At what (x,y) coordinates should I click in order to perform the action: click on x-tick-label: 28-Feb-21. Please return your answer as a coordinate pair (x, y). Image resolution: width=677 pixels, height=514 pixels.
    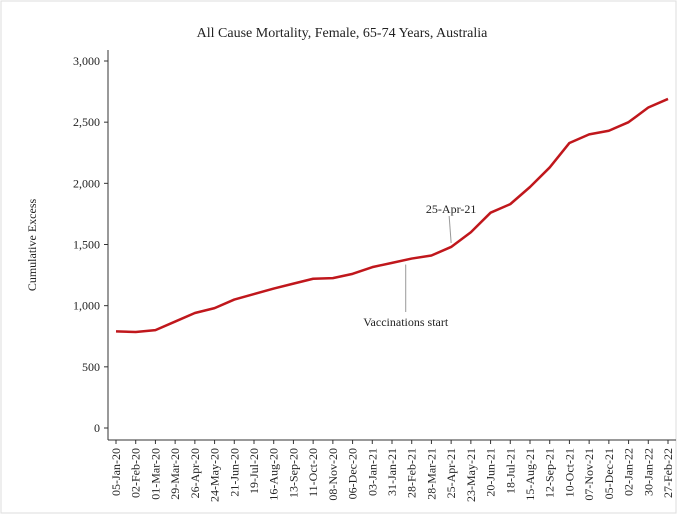
    Looking at the image, I should click on (412, 473).